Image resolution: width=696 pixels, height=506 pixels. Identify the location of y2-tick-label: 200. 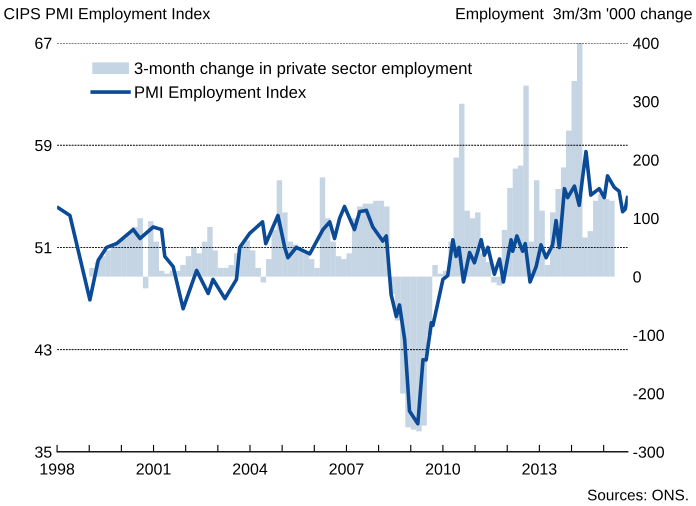
(646, 160).